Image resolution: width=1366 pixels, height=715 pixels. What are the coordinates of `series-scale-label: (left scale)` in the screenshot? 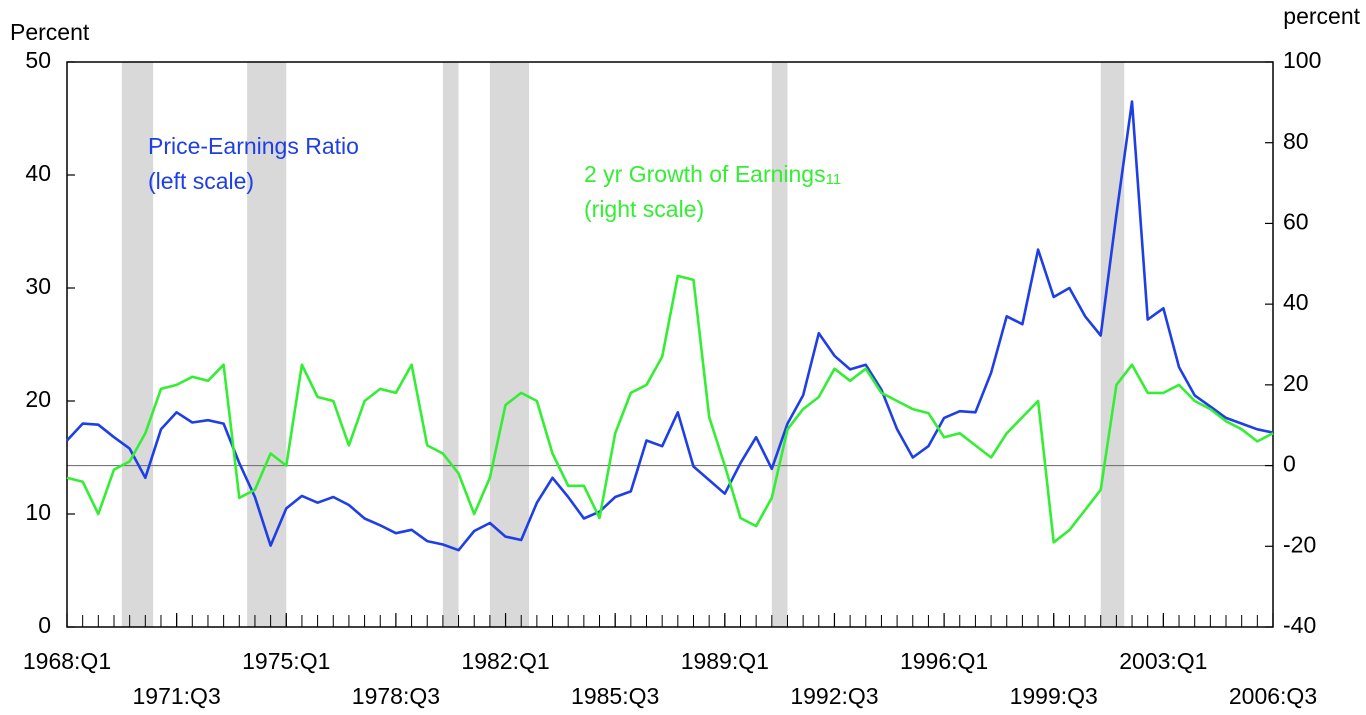 It's located at (201, 181).